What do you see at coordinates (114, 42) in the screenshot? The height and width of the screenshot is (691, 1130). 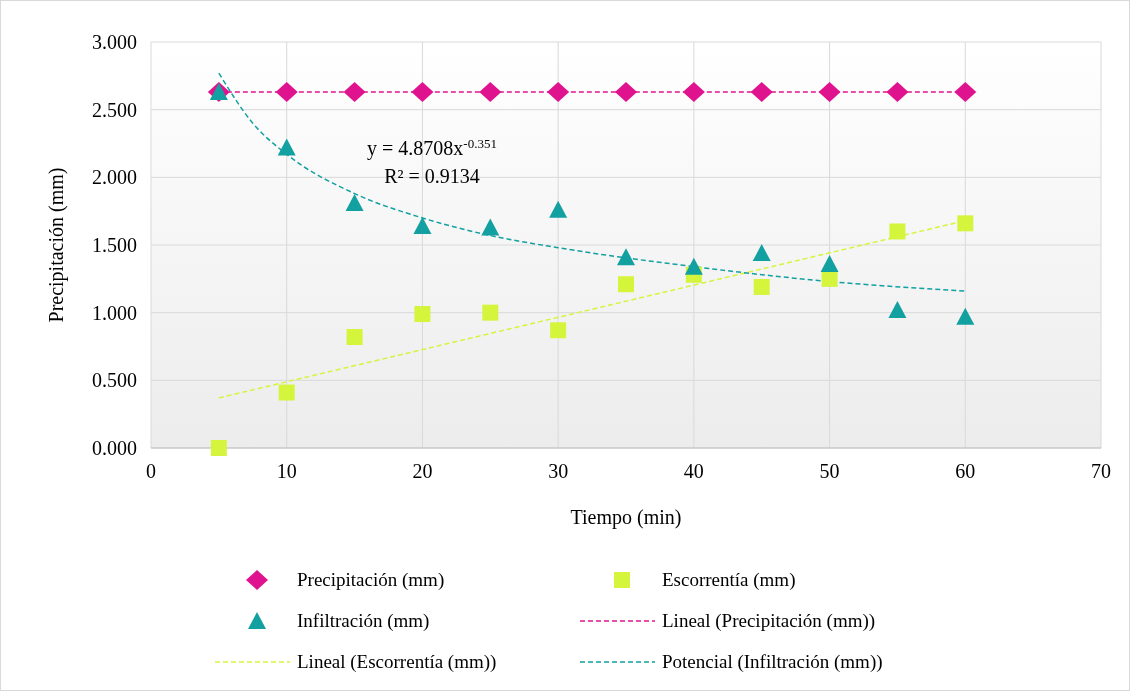 I see `y-tick-label: 3.000` at bounding box center [114, 42].